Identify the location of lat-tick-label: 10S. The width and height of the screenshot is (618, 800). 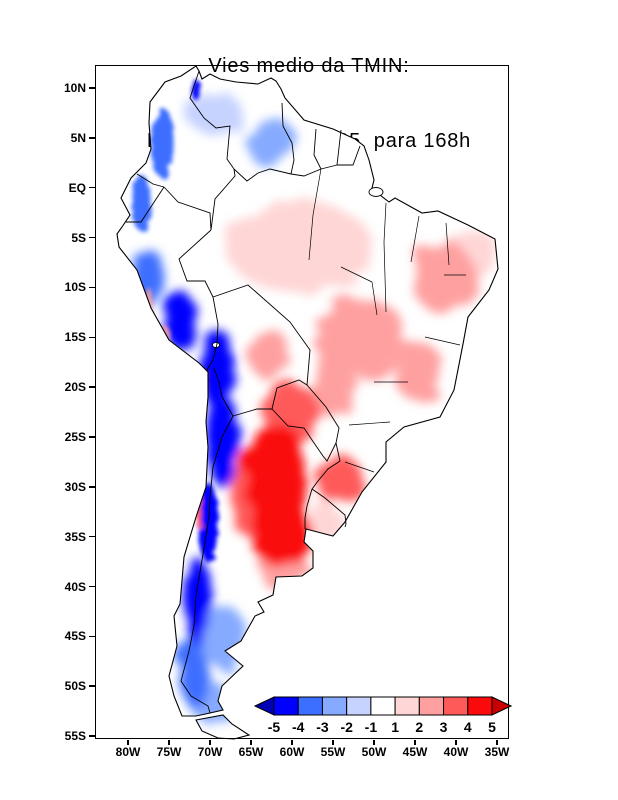
(75, 287).